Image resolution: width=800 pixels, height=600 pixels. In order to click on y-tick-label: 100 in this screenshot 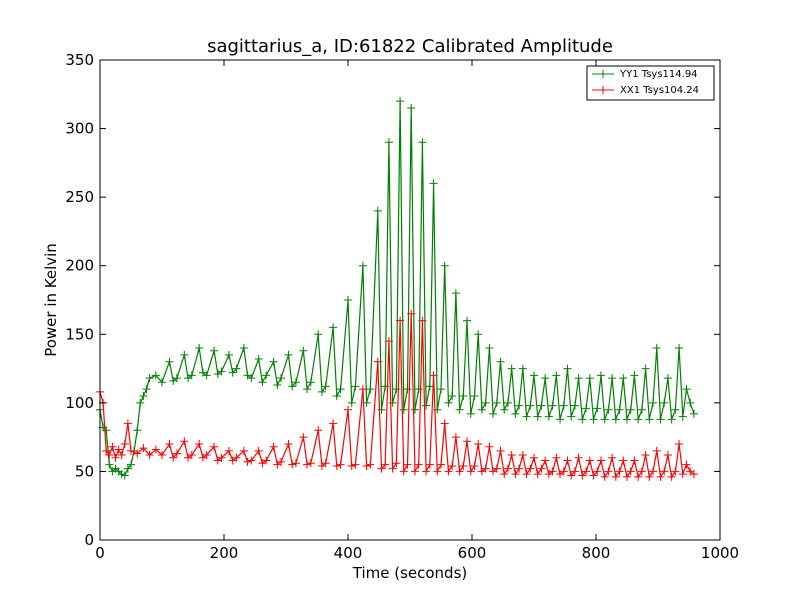, I will do `click(79, 403)`.